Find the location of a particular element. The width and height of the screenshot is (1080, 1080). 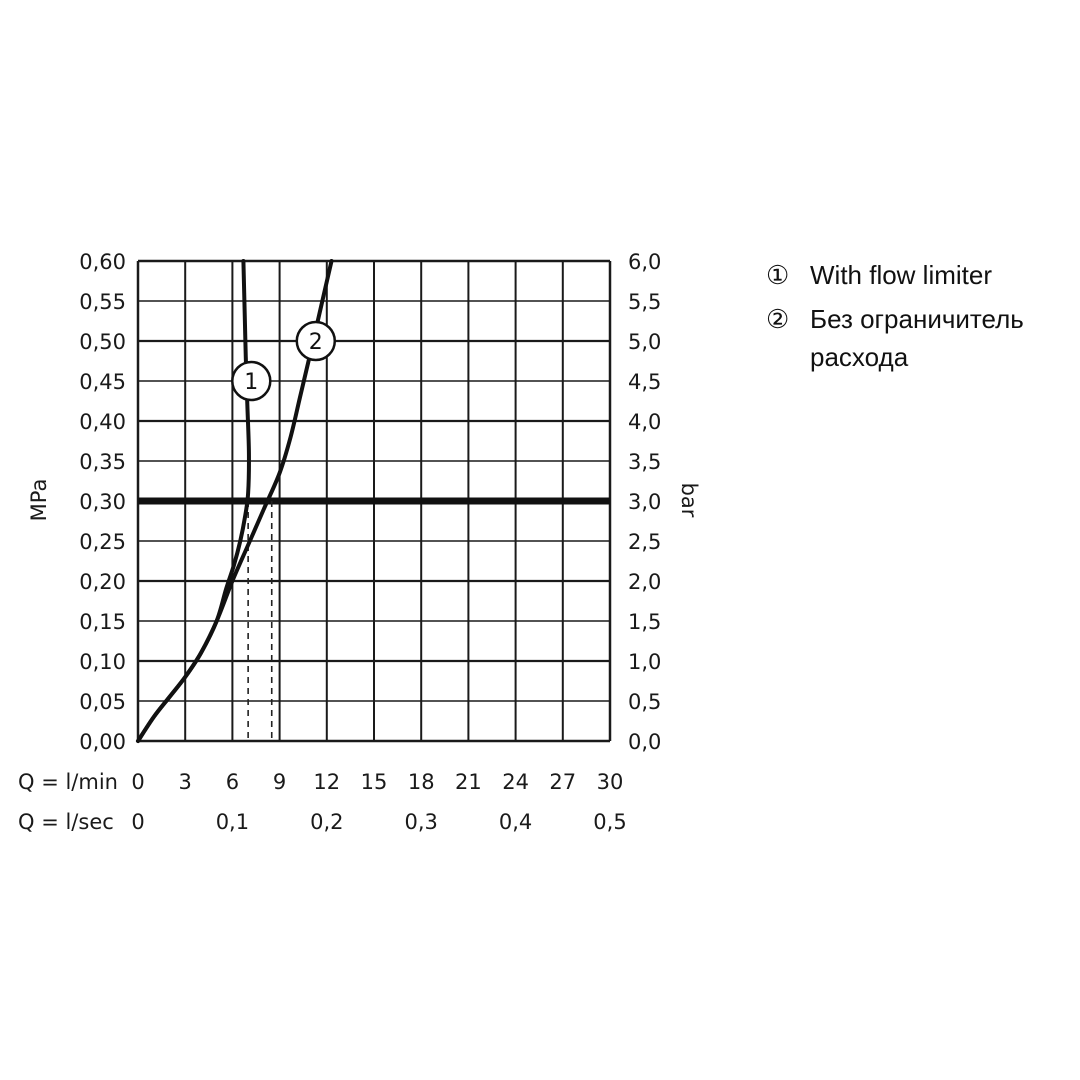

x-tick-label: 24 is located at coordinates (515, 782).